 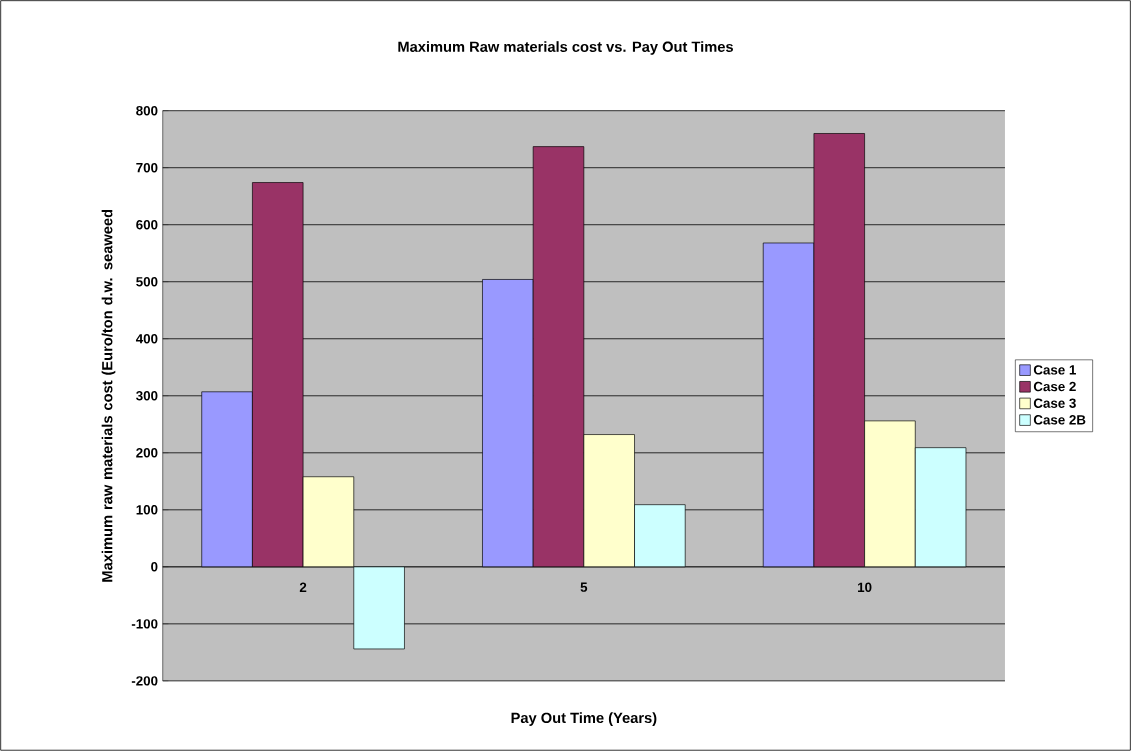 What do you see at coordinates (147, 282) in the screenshot?
I see `y-tick-label: 500` at bounding box center [147, 282].